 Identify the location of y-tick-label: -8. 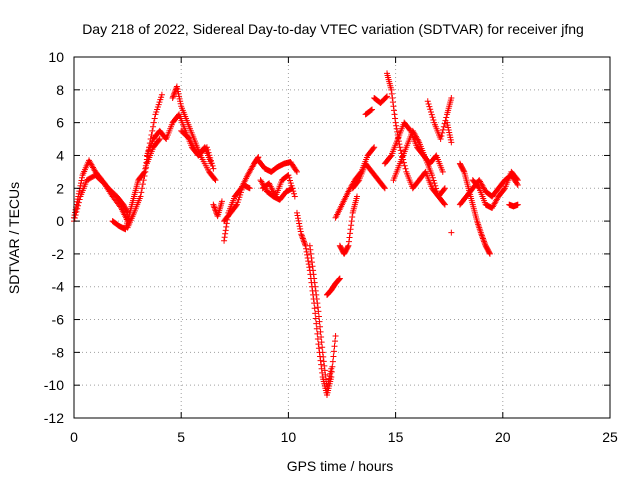
(58, 352).